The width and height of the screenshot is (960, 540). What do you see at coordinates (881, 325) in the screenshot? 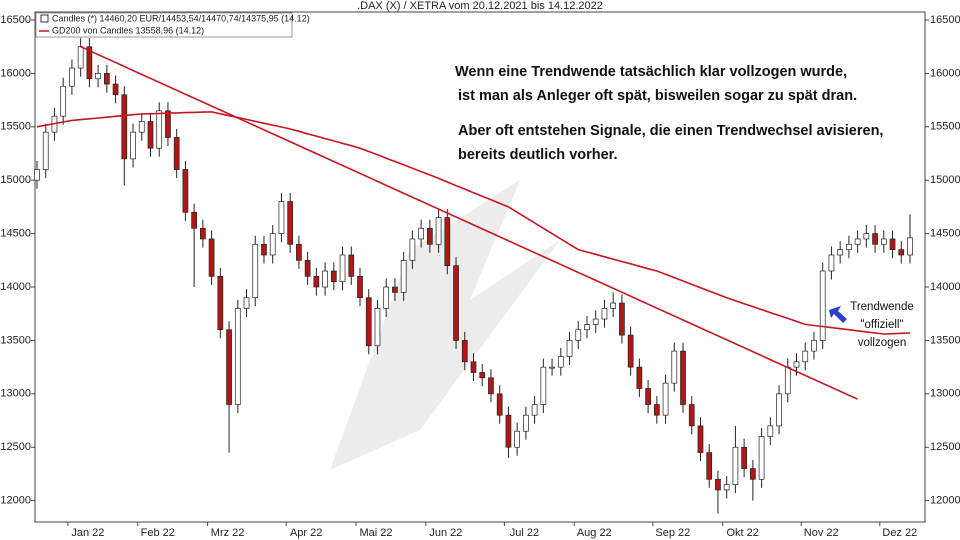
I see `callout: "offiziell"` at bounding box center [881, 325].